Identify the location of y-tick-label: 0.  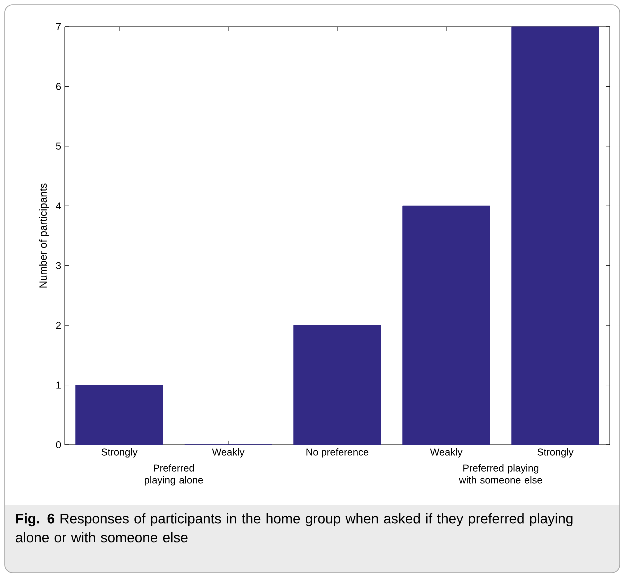
(59, 445).